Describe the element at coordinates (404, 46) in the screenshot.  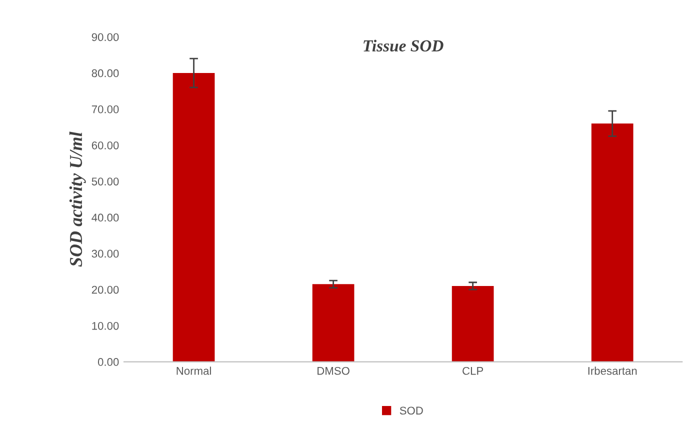
I see `chart-title: Tissue SOD` at that location.